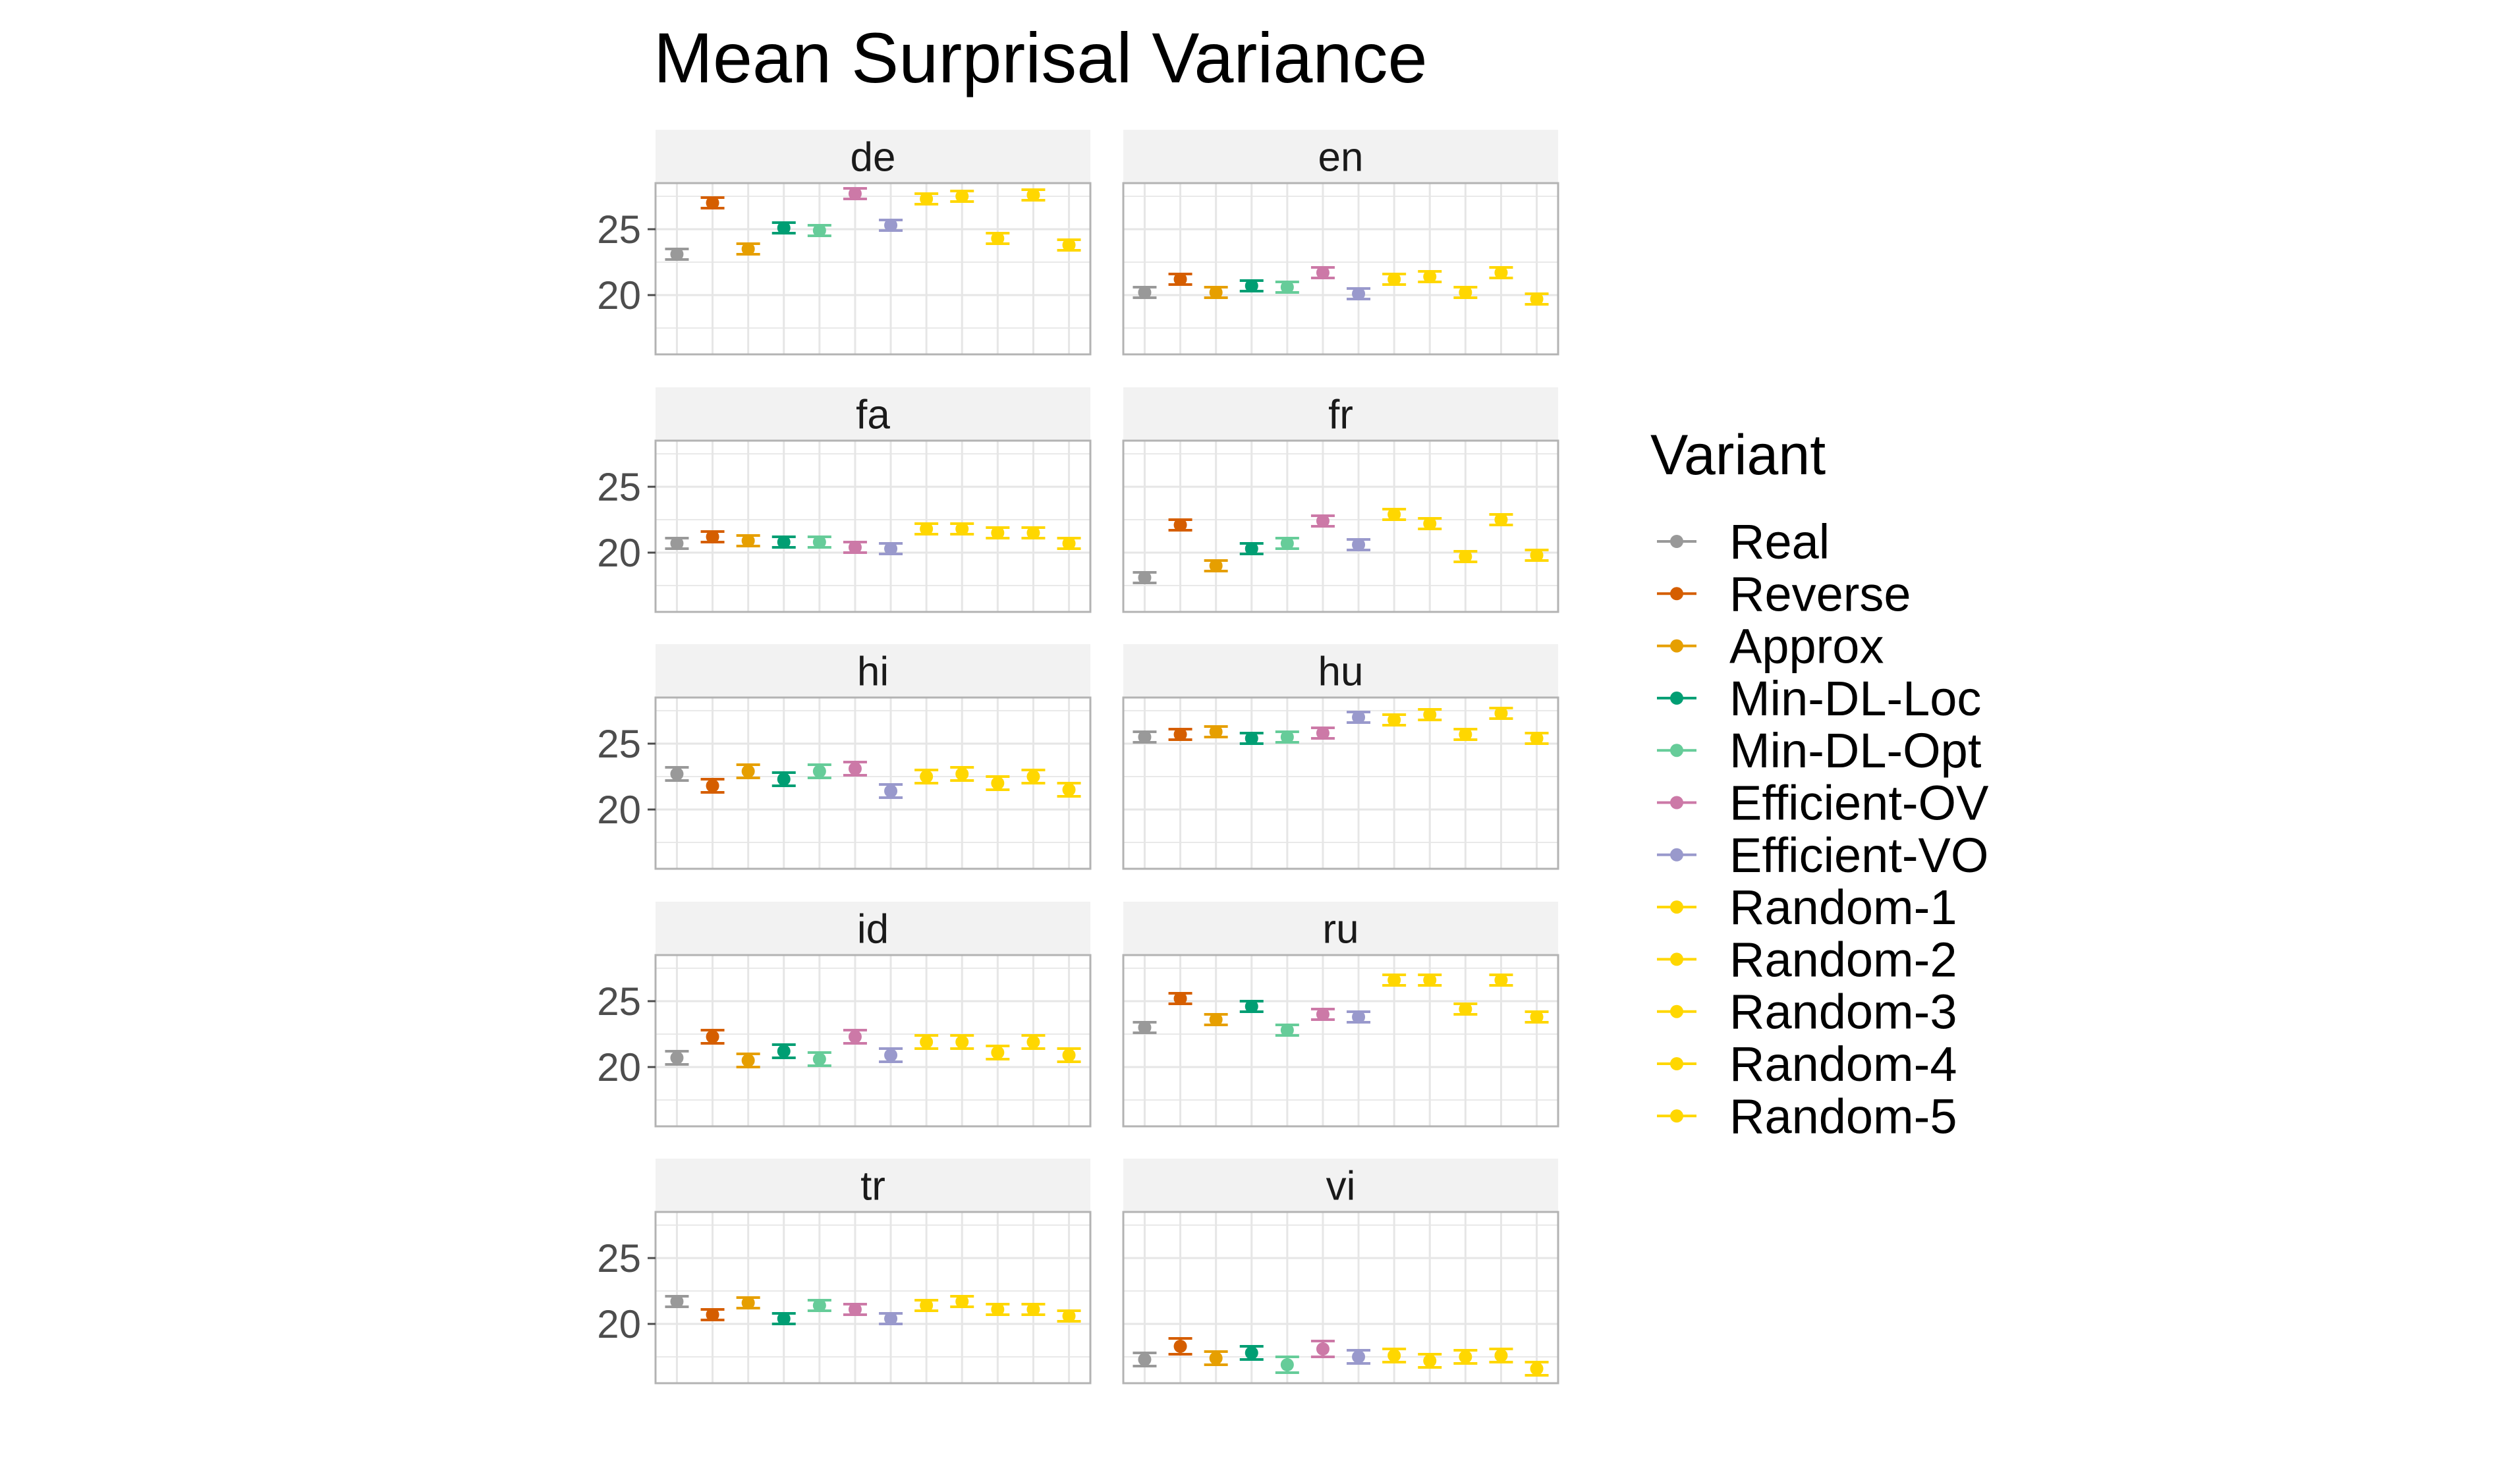  What do you see at coordinates (1806, 646) in the screenshot?
I see `legend-label: Approx` at bounding box center [1806, 646].